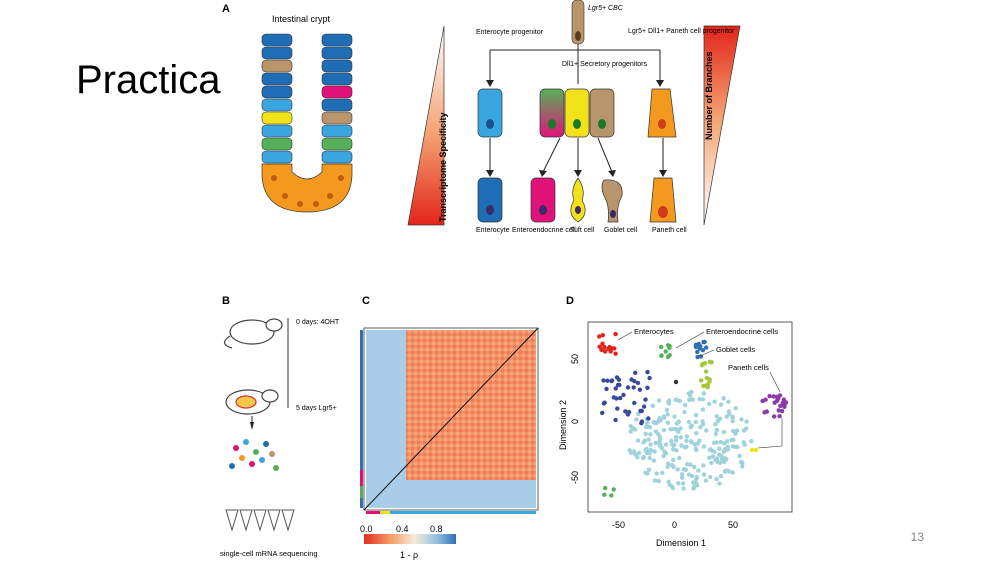 The image size is (1000, 563). I want to click on crypt-left-column, so click(277, 98).